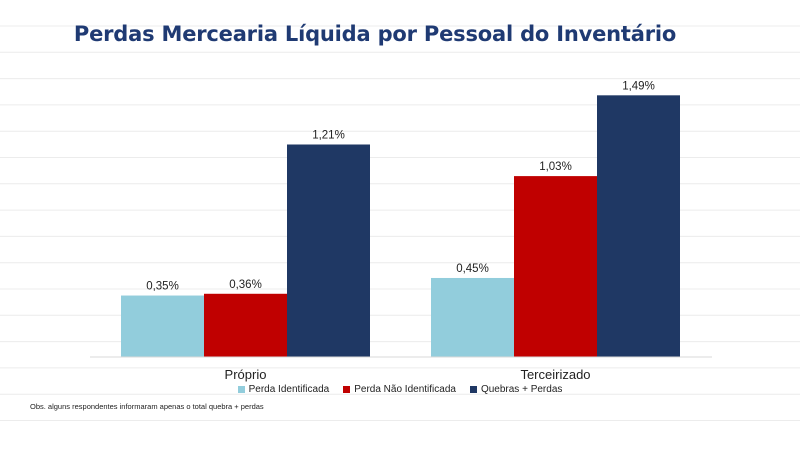  What do you see at coordinates (472, 269) in the screenshot?
I see `data-label: 0,45%` at bounding box center [472, 269].